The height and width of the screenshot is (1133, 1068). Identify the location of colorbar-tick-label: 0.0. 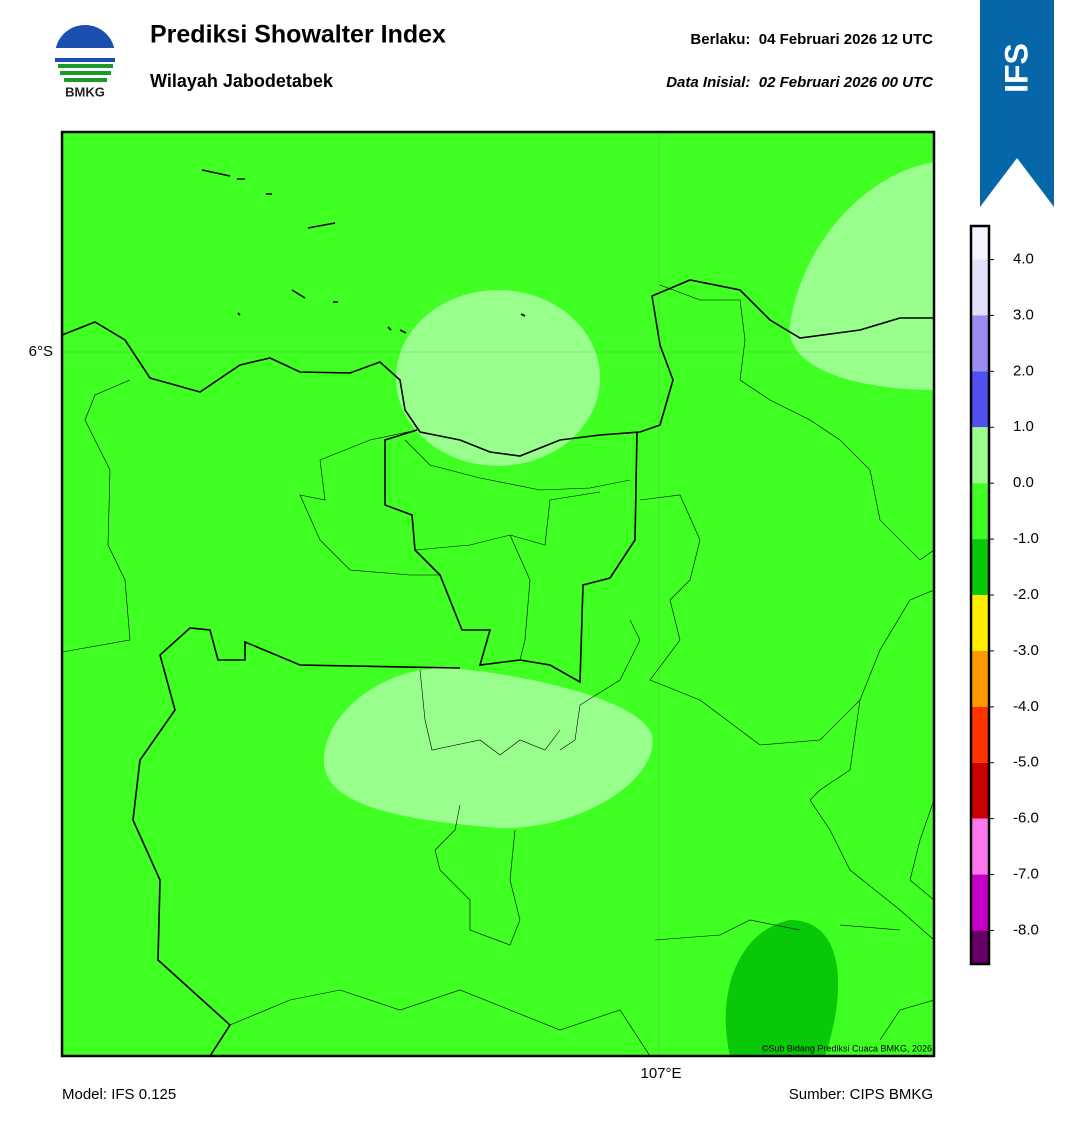
(1023, 482).